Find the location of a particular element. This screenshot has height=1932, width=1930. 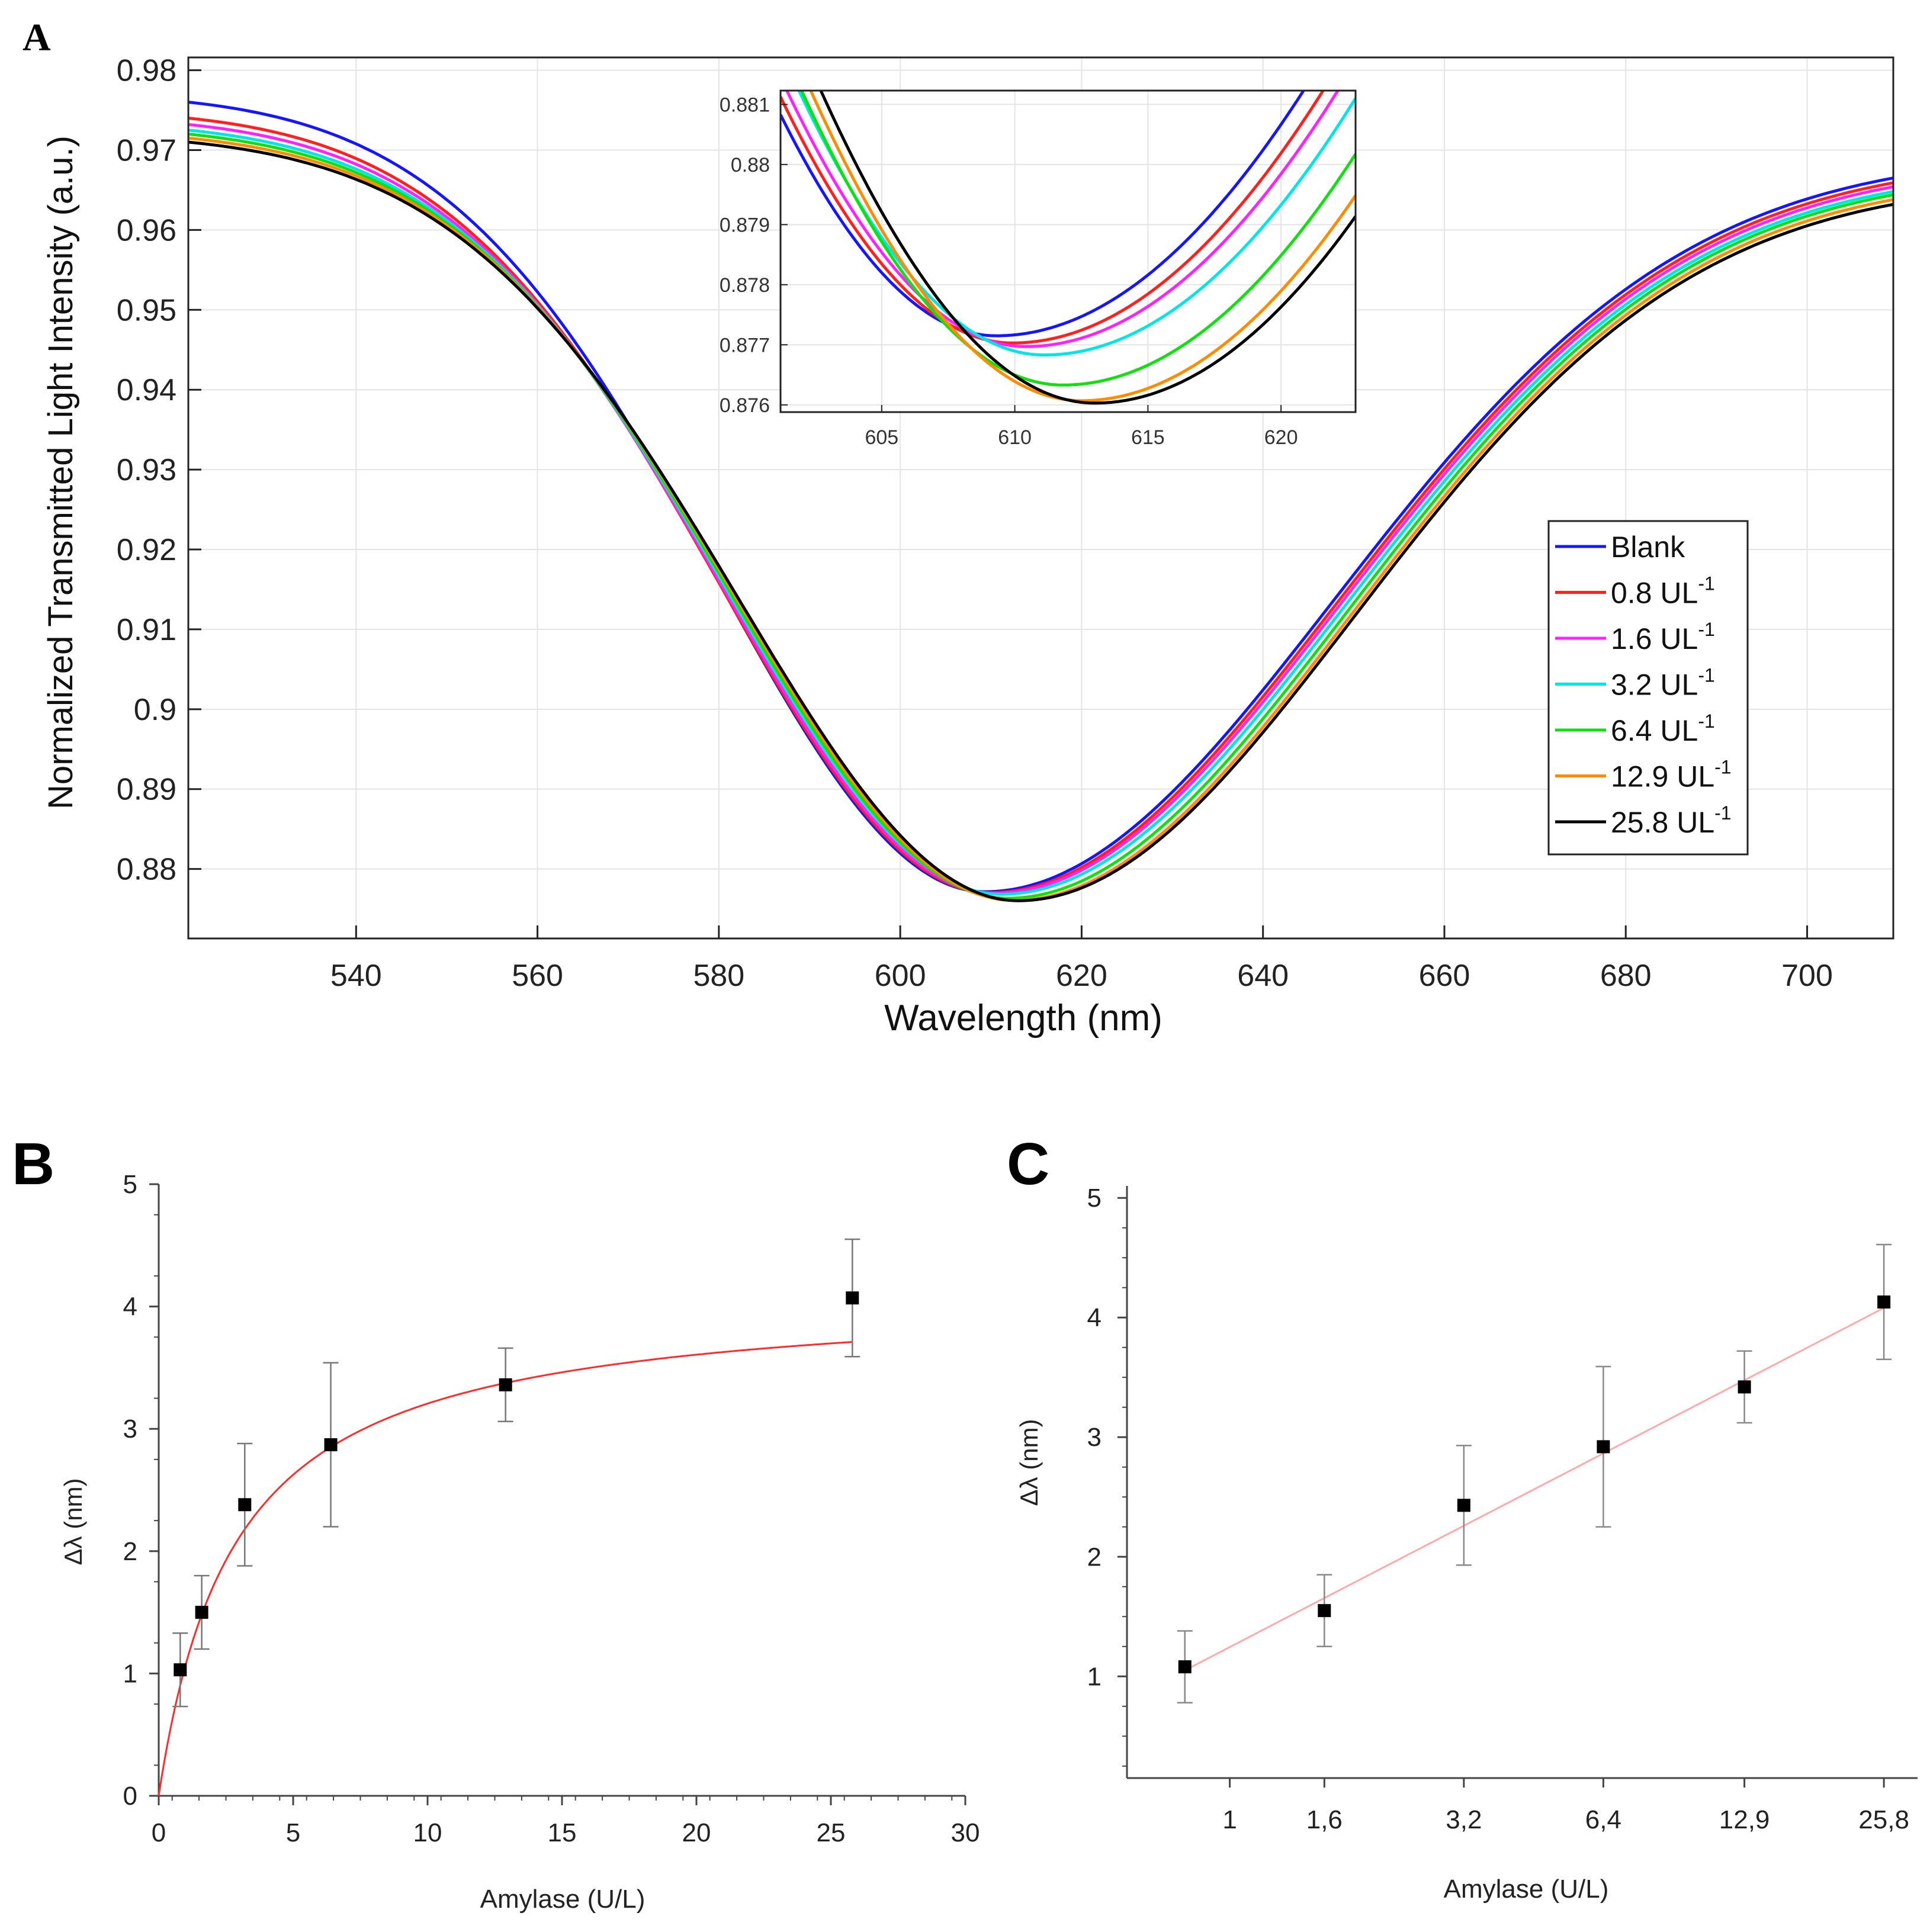

panel-a-x-tick-label: 640 is located at coordinates (1263, 976).